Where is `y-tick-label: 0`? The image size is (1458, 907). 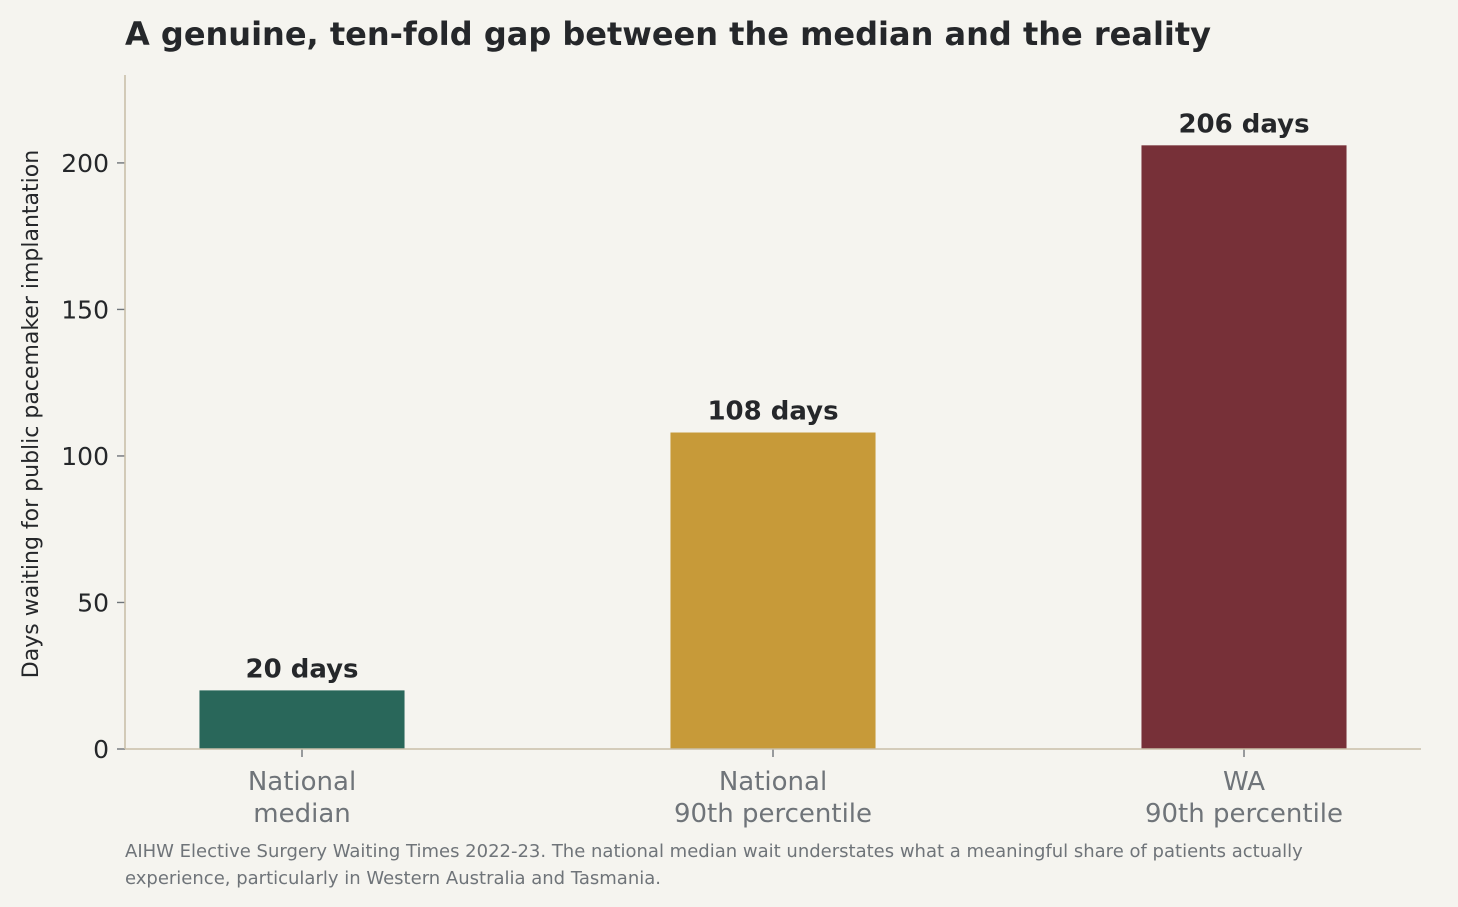
y-tick-label: 0 is located at coordinates (101, 749).